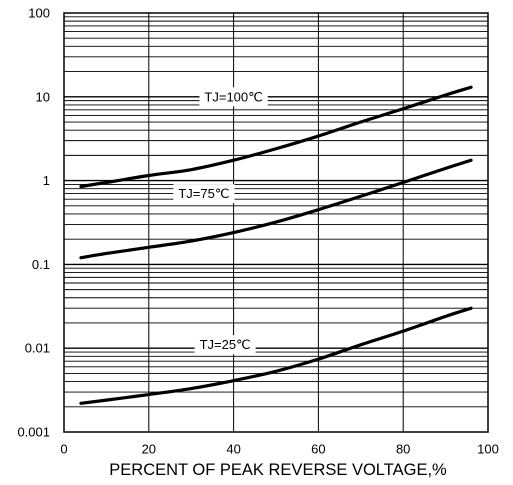 The width and height of the screenshot is (513, 485). Describe the element at coordinates (488, 449) in the screenshot. I see `x-tick-label: 100` at that location.